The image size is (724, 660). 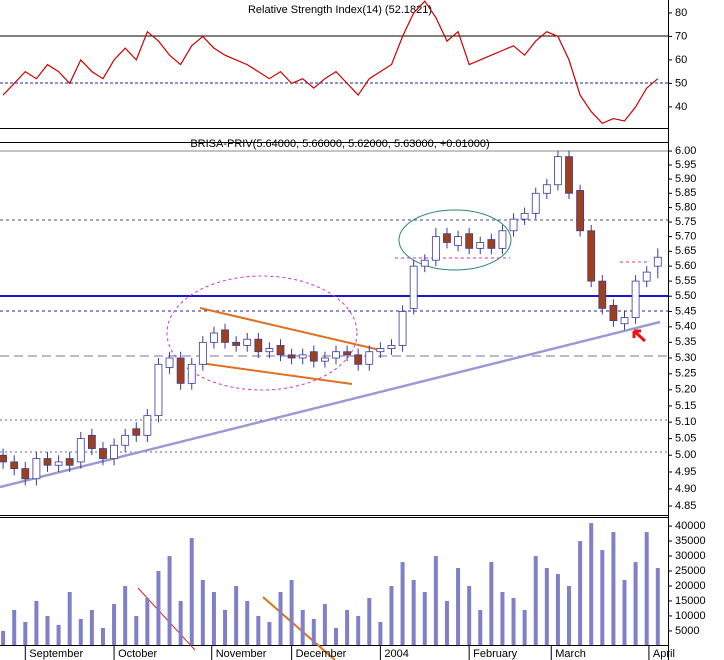 What do you see at coordinates (687, 631) in the screenshot?
I see `y-tick-label: 5000` at bounding box center [687, 631].